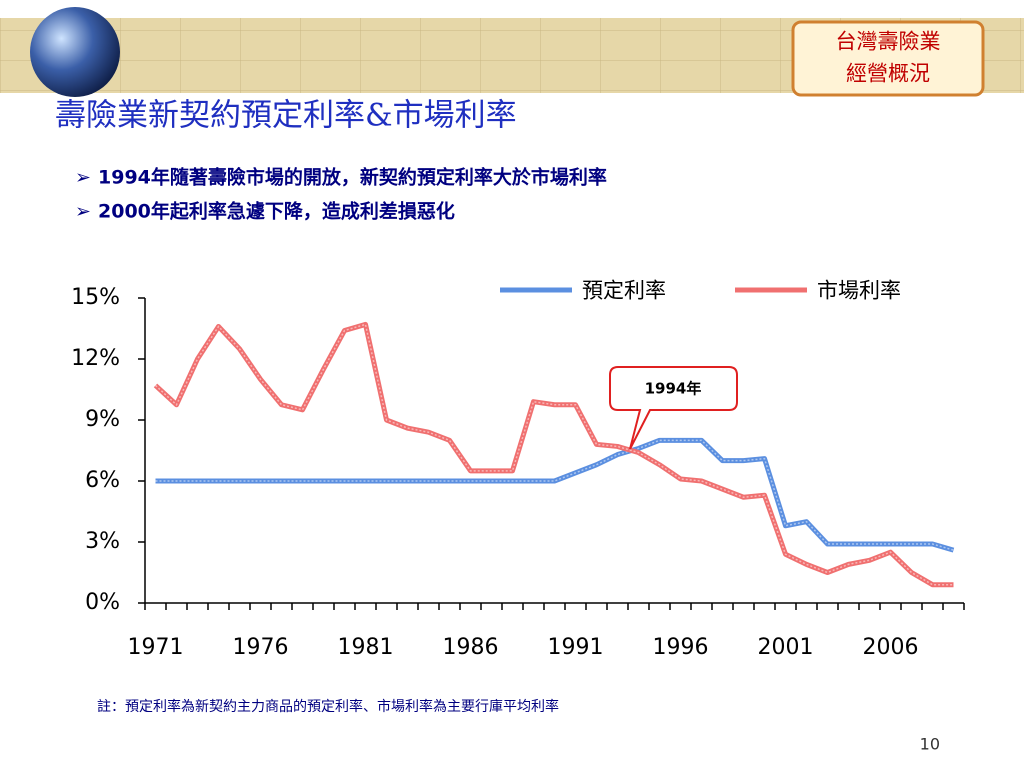 This screenshot has width=1024, height=772. Describe the element at coordinates (624, 291) in the screenshot. I see `legend-label: 預定利率` at that location.